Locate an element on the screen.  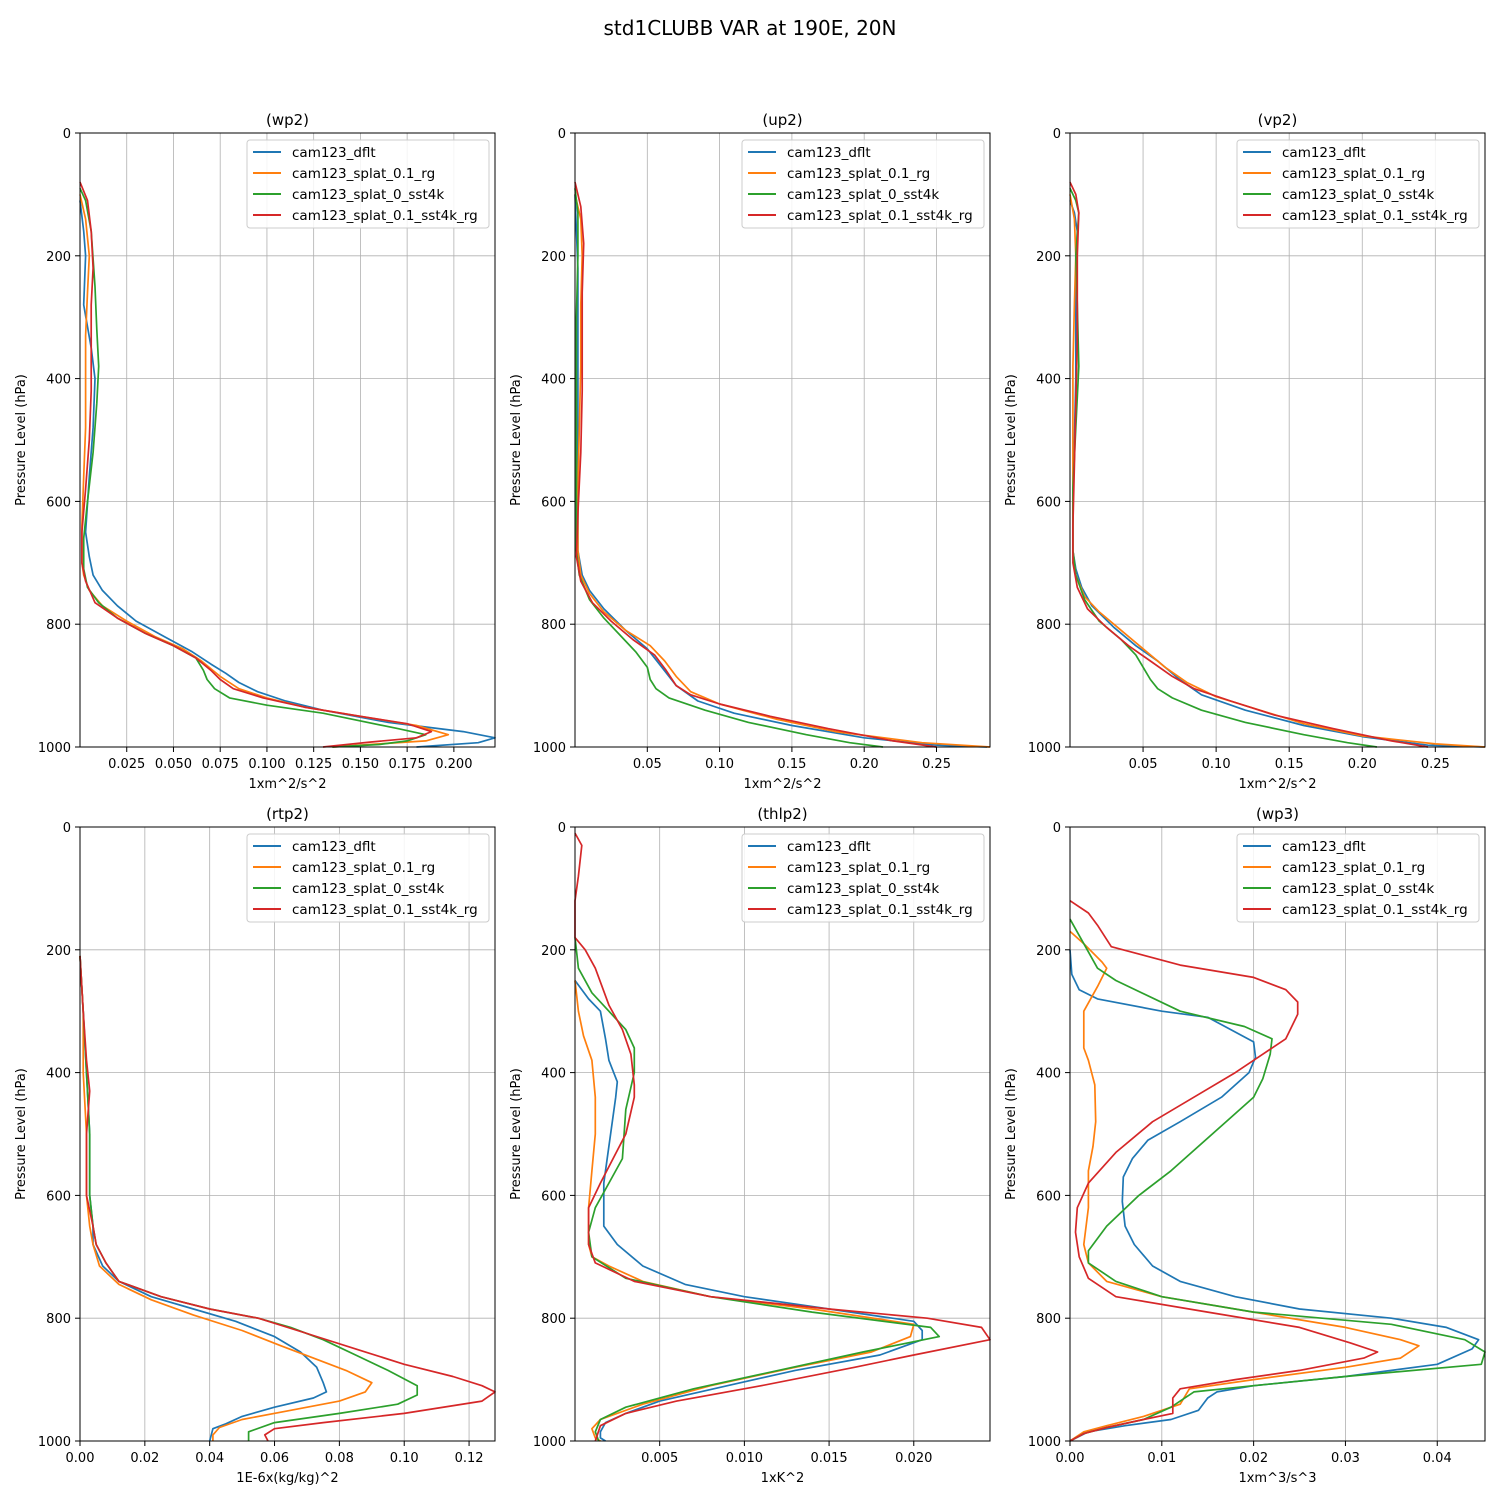
x-tick-label: 0.10 is located at coordinates (1216, 764).